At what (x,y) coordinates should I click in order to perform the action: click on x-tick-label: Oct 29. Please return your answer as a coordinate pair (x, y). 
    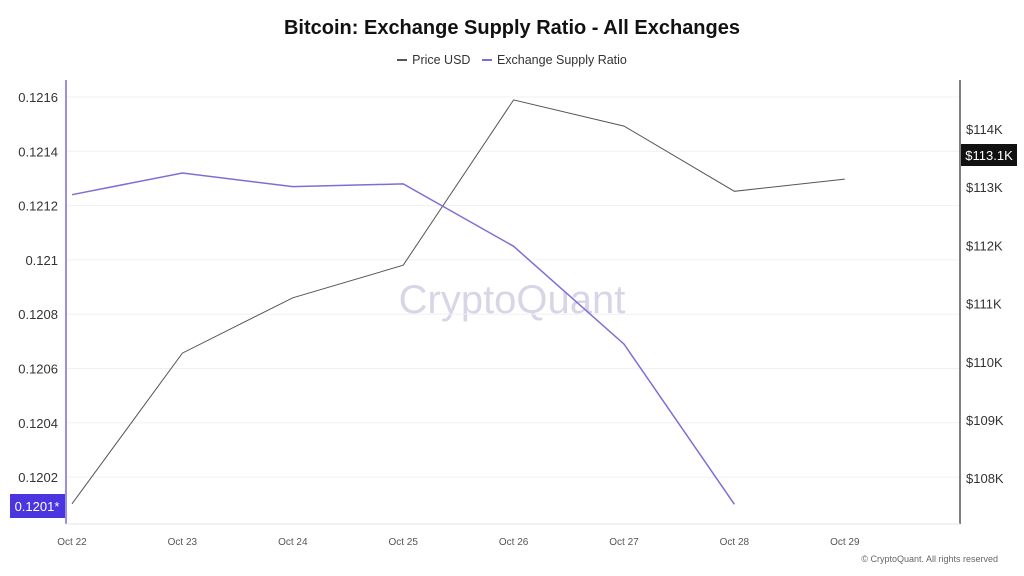
    Looking at the image, I should click on (845, 542).